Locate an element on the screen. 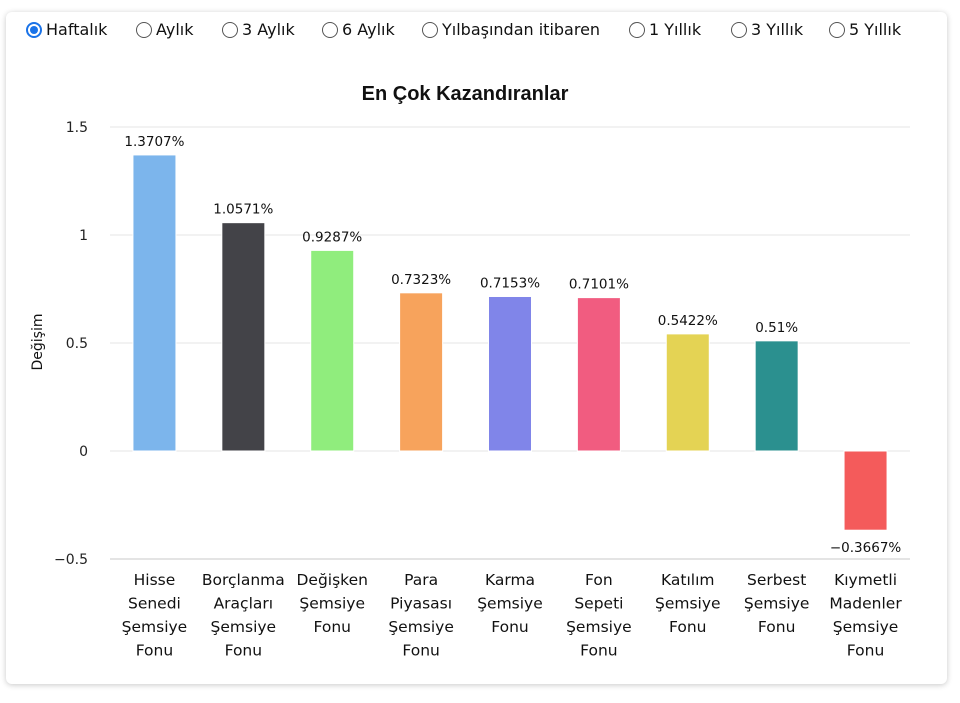 The image size is (960, 703). x-axis-category-label: Piyasası is located at coordinates (421, 604).